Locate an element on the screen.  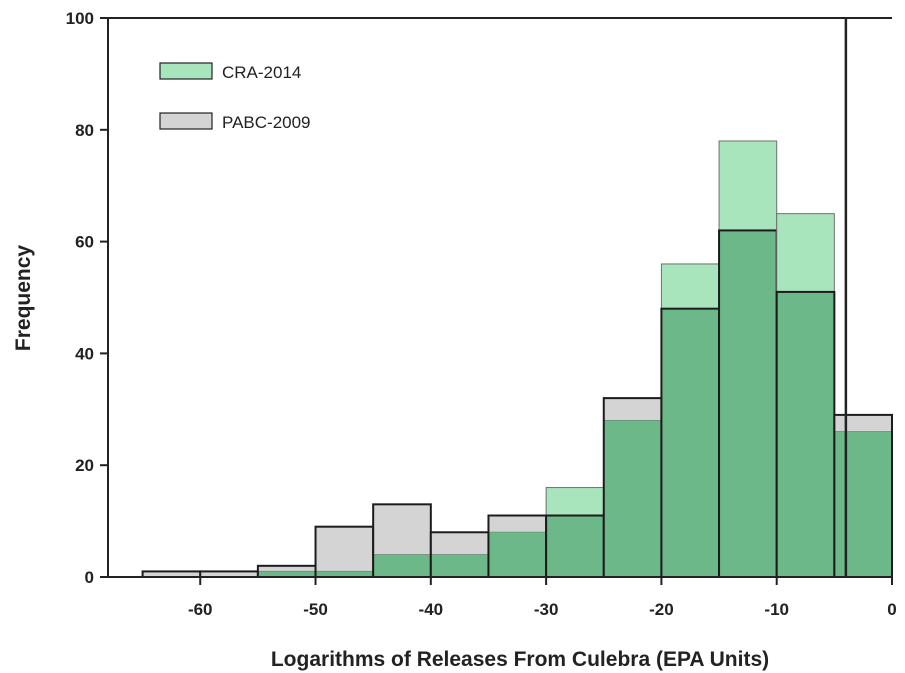
y-tick-label: 60 is located at coordinates (84, 242).